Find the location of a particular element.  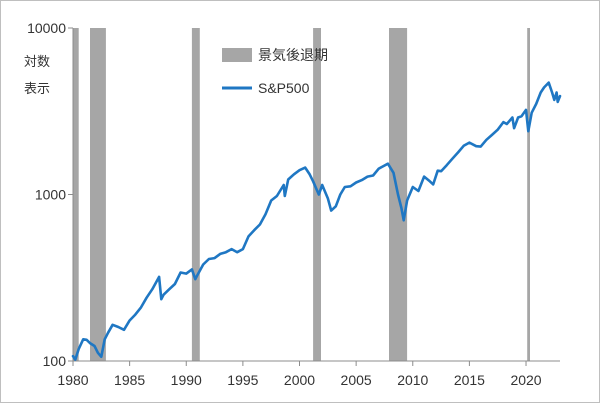

y-tick-label-10000: 10000 is located at coordinates (46, 28).